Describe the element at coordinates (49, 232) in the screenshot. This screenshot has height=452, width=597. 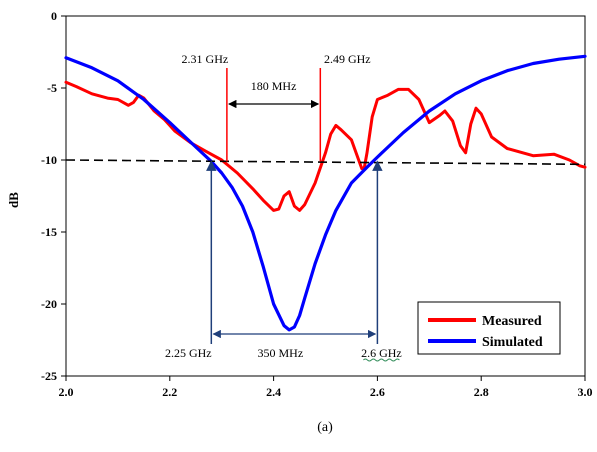
I see `y-tick-label: -15` at that location.